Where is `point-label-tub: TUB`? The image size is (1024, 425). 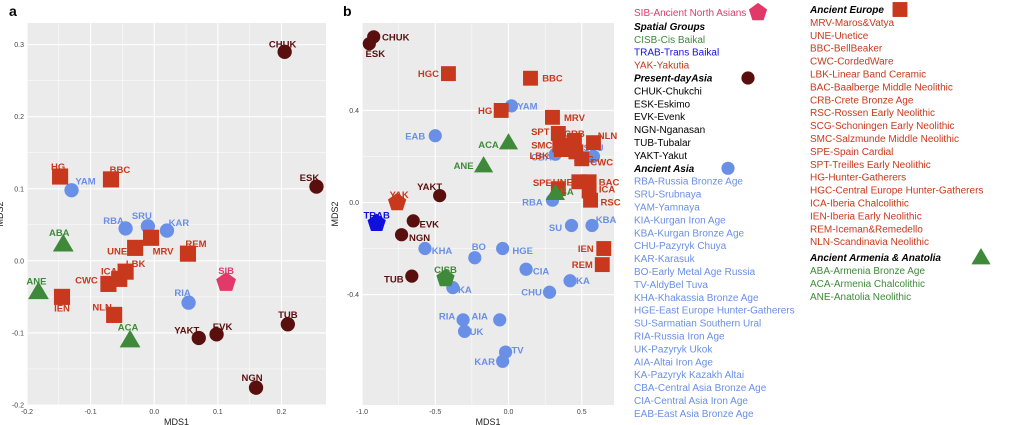
point-label-tub: TUB is located at coordinates (288, 315).